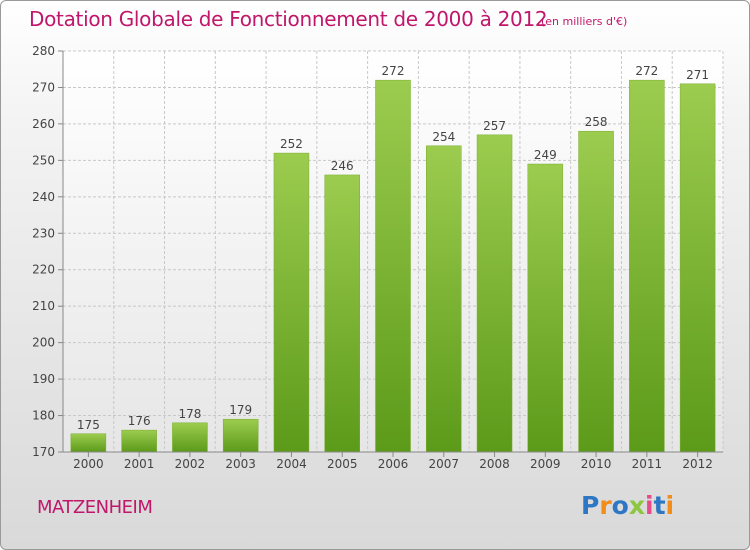 The image size is (750, 550). Describe the element at coordinates (240, 464) in the screenshot. I see `x-tick-label: 2003` at that location.